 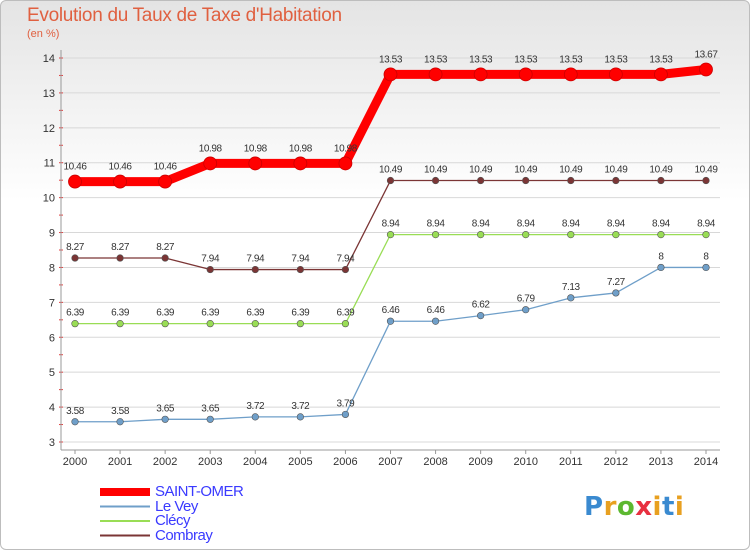 I want to click on legend-label: Clécy, so click(x=173, y=520).